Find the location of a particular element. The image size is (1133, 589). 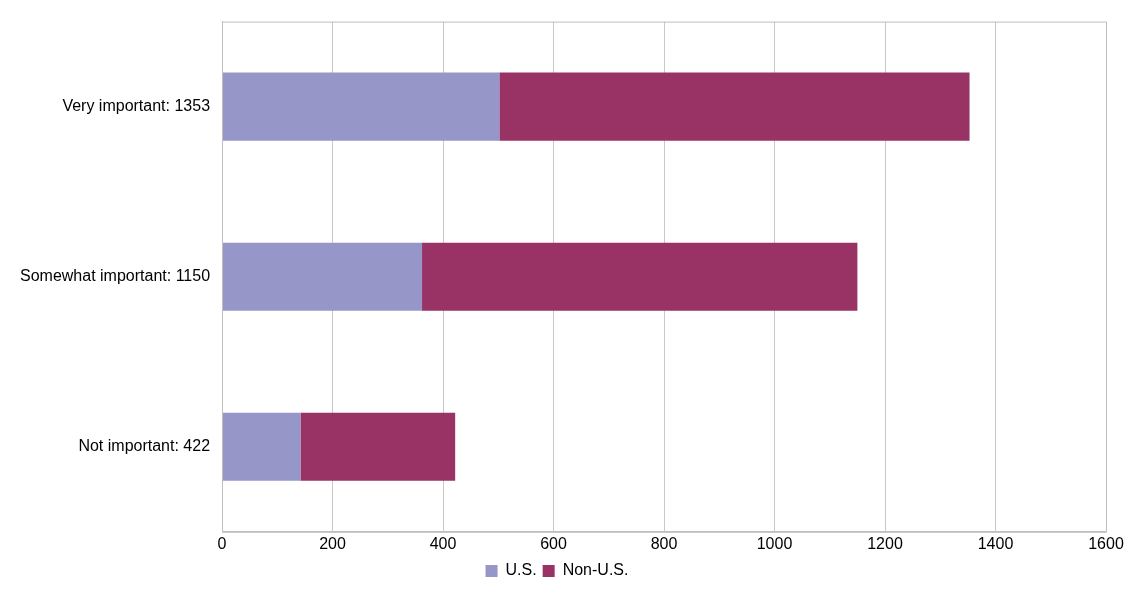

x-tick-label: 1600 is located at coordinates (1106, 543).